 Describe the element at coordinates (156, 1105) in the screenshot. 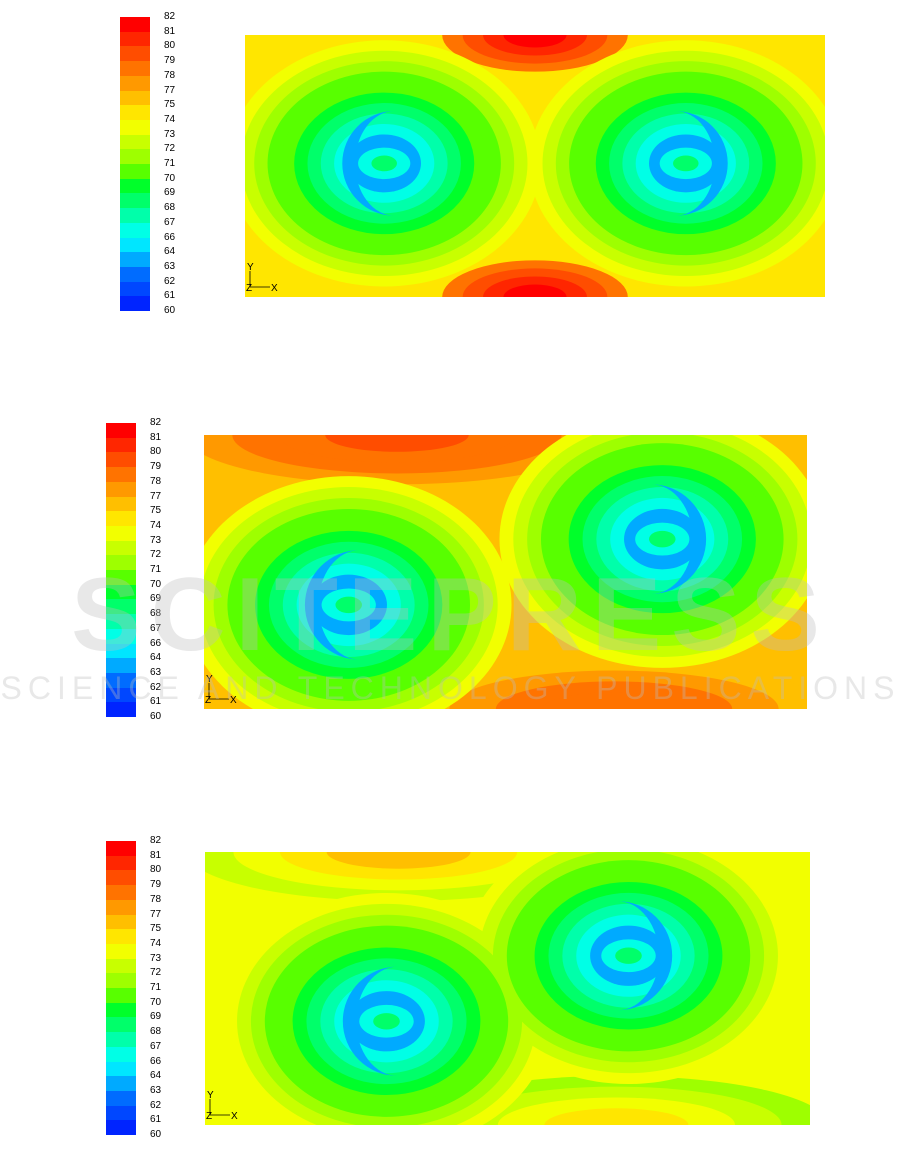

I see `colorbar-tick-label: 62` at that location.